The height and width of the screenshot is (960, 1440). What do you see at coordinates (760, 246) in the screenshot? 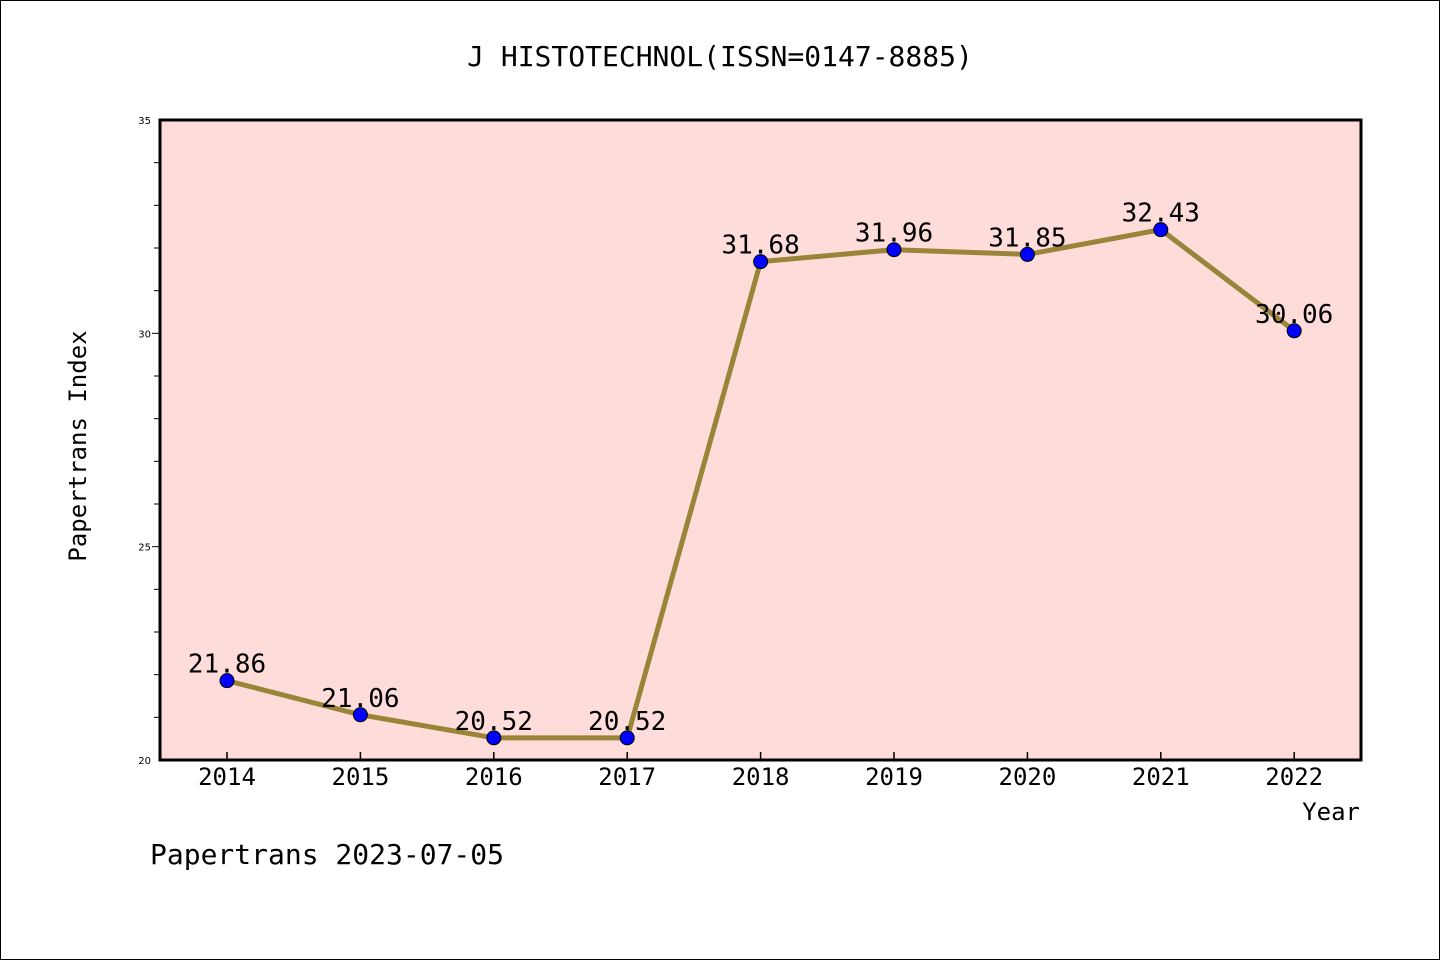
I see `data-label: 31.68` at bounding box center [760, 246].